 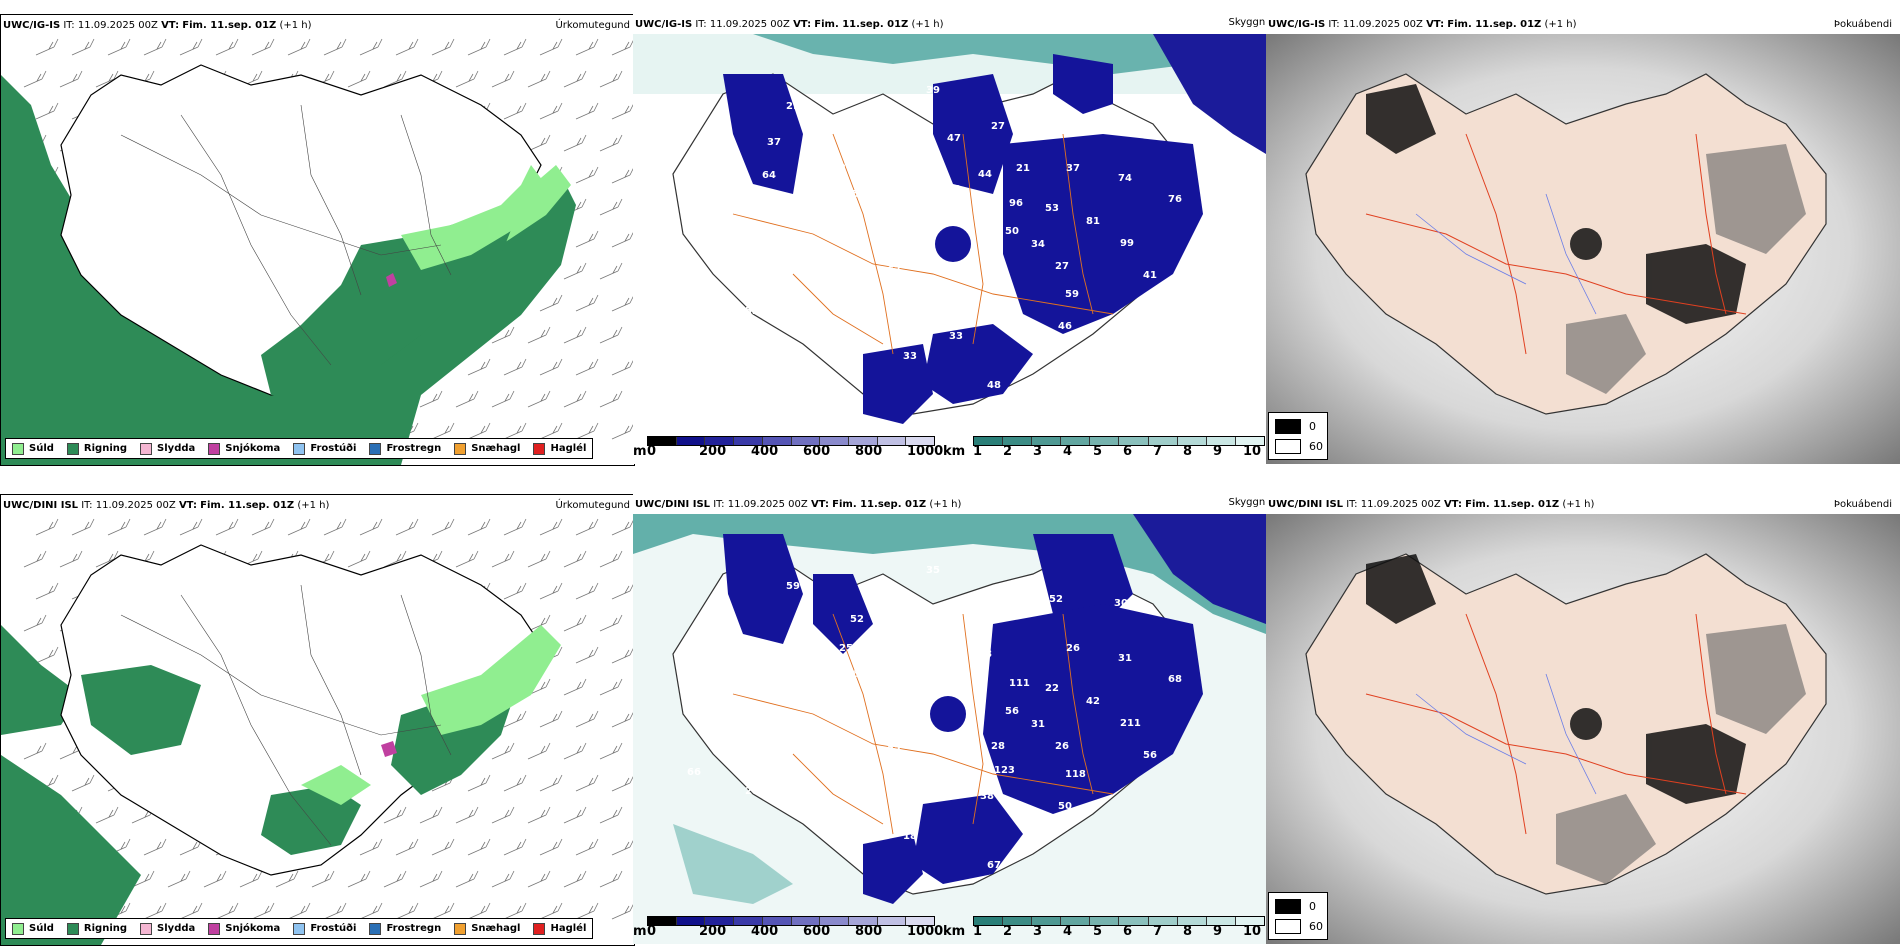 What do you see at coordinates (1210, 231) in the screenshot?
I see `visibility-value: 34` at bounding box center [1210, 231].